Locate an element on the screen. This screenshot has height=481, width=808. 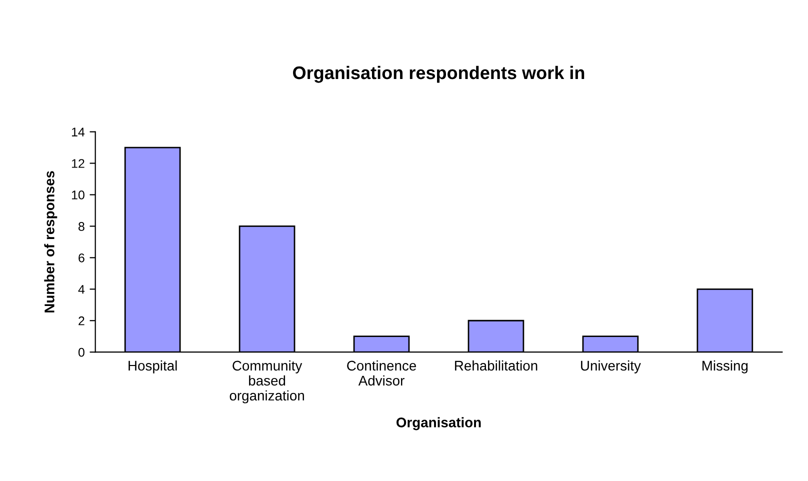
x-tick-label: Rehabilitation is located at coordinates (496, 365).